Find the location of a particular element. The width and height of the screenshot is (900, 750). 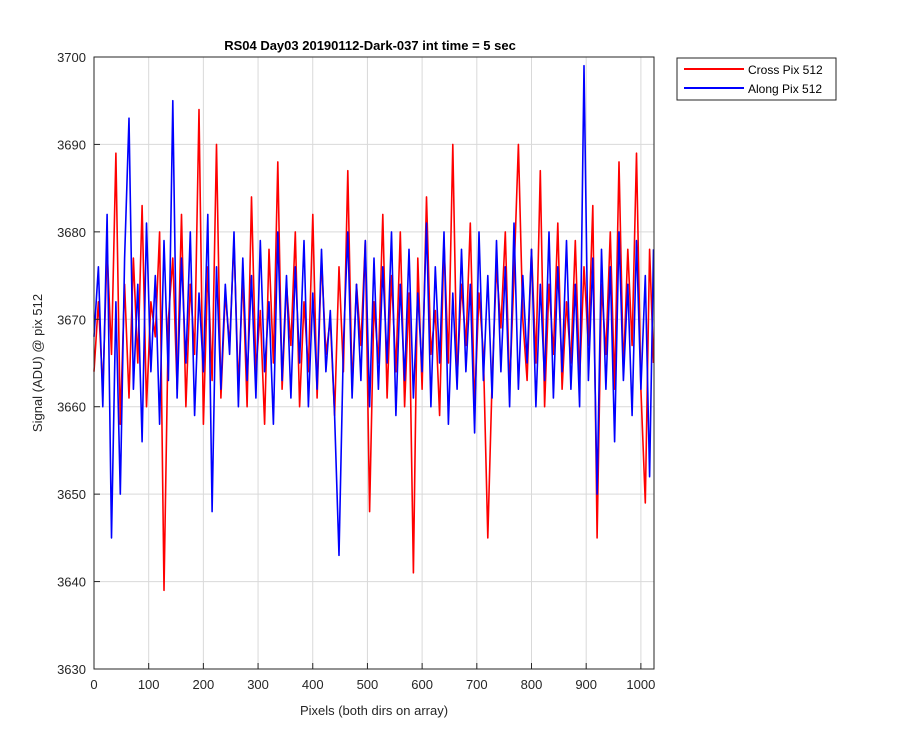

y-tick-label: 3630 is located at coordinates (71, 669).